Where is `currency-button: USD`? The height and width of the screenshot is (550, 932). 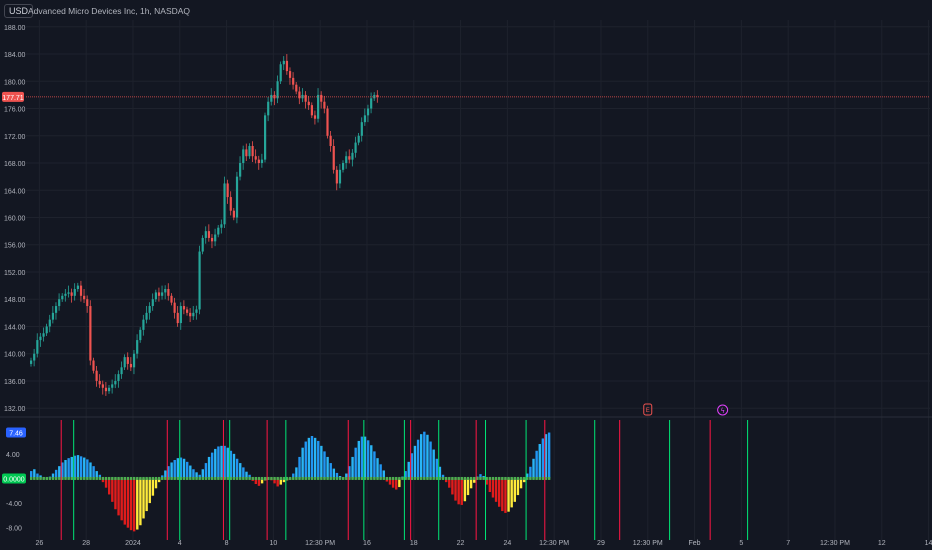 currency-button: USD is located at coordinates (19, 11).